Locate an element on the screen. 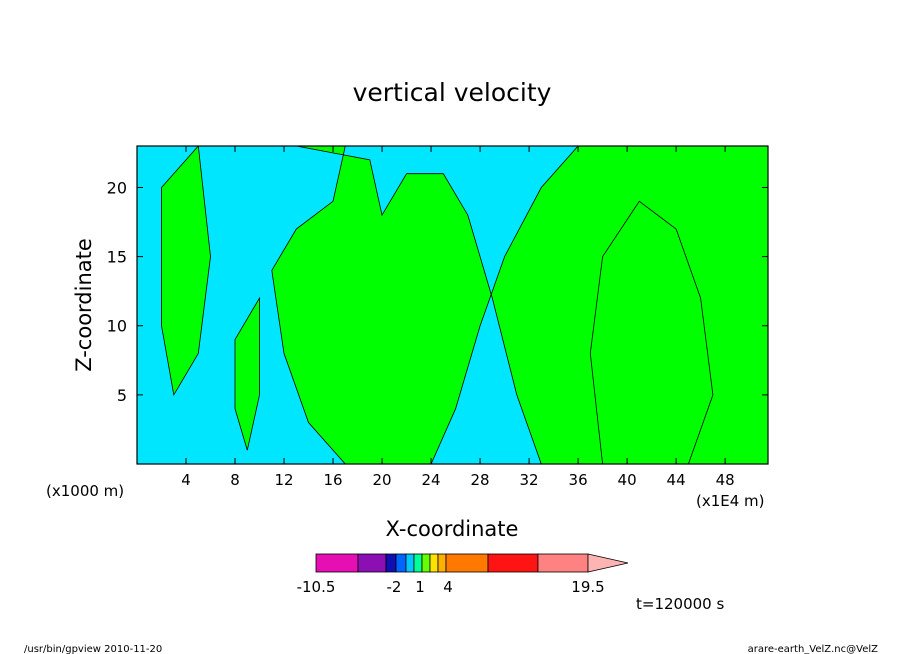 The height and width of the screenshot is (654, 904). x-tick-label: 8 is located at coordinates (235, 480).